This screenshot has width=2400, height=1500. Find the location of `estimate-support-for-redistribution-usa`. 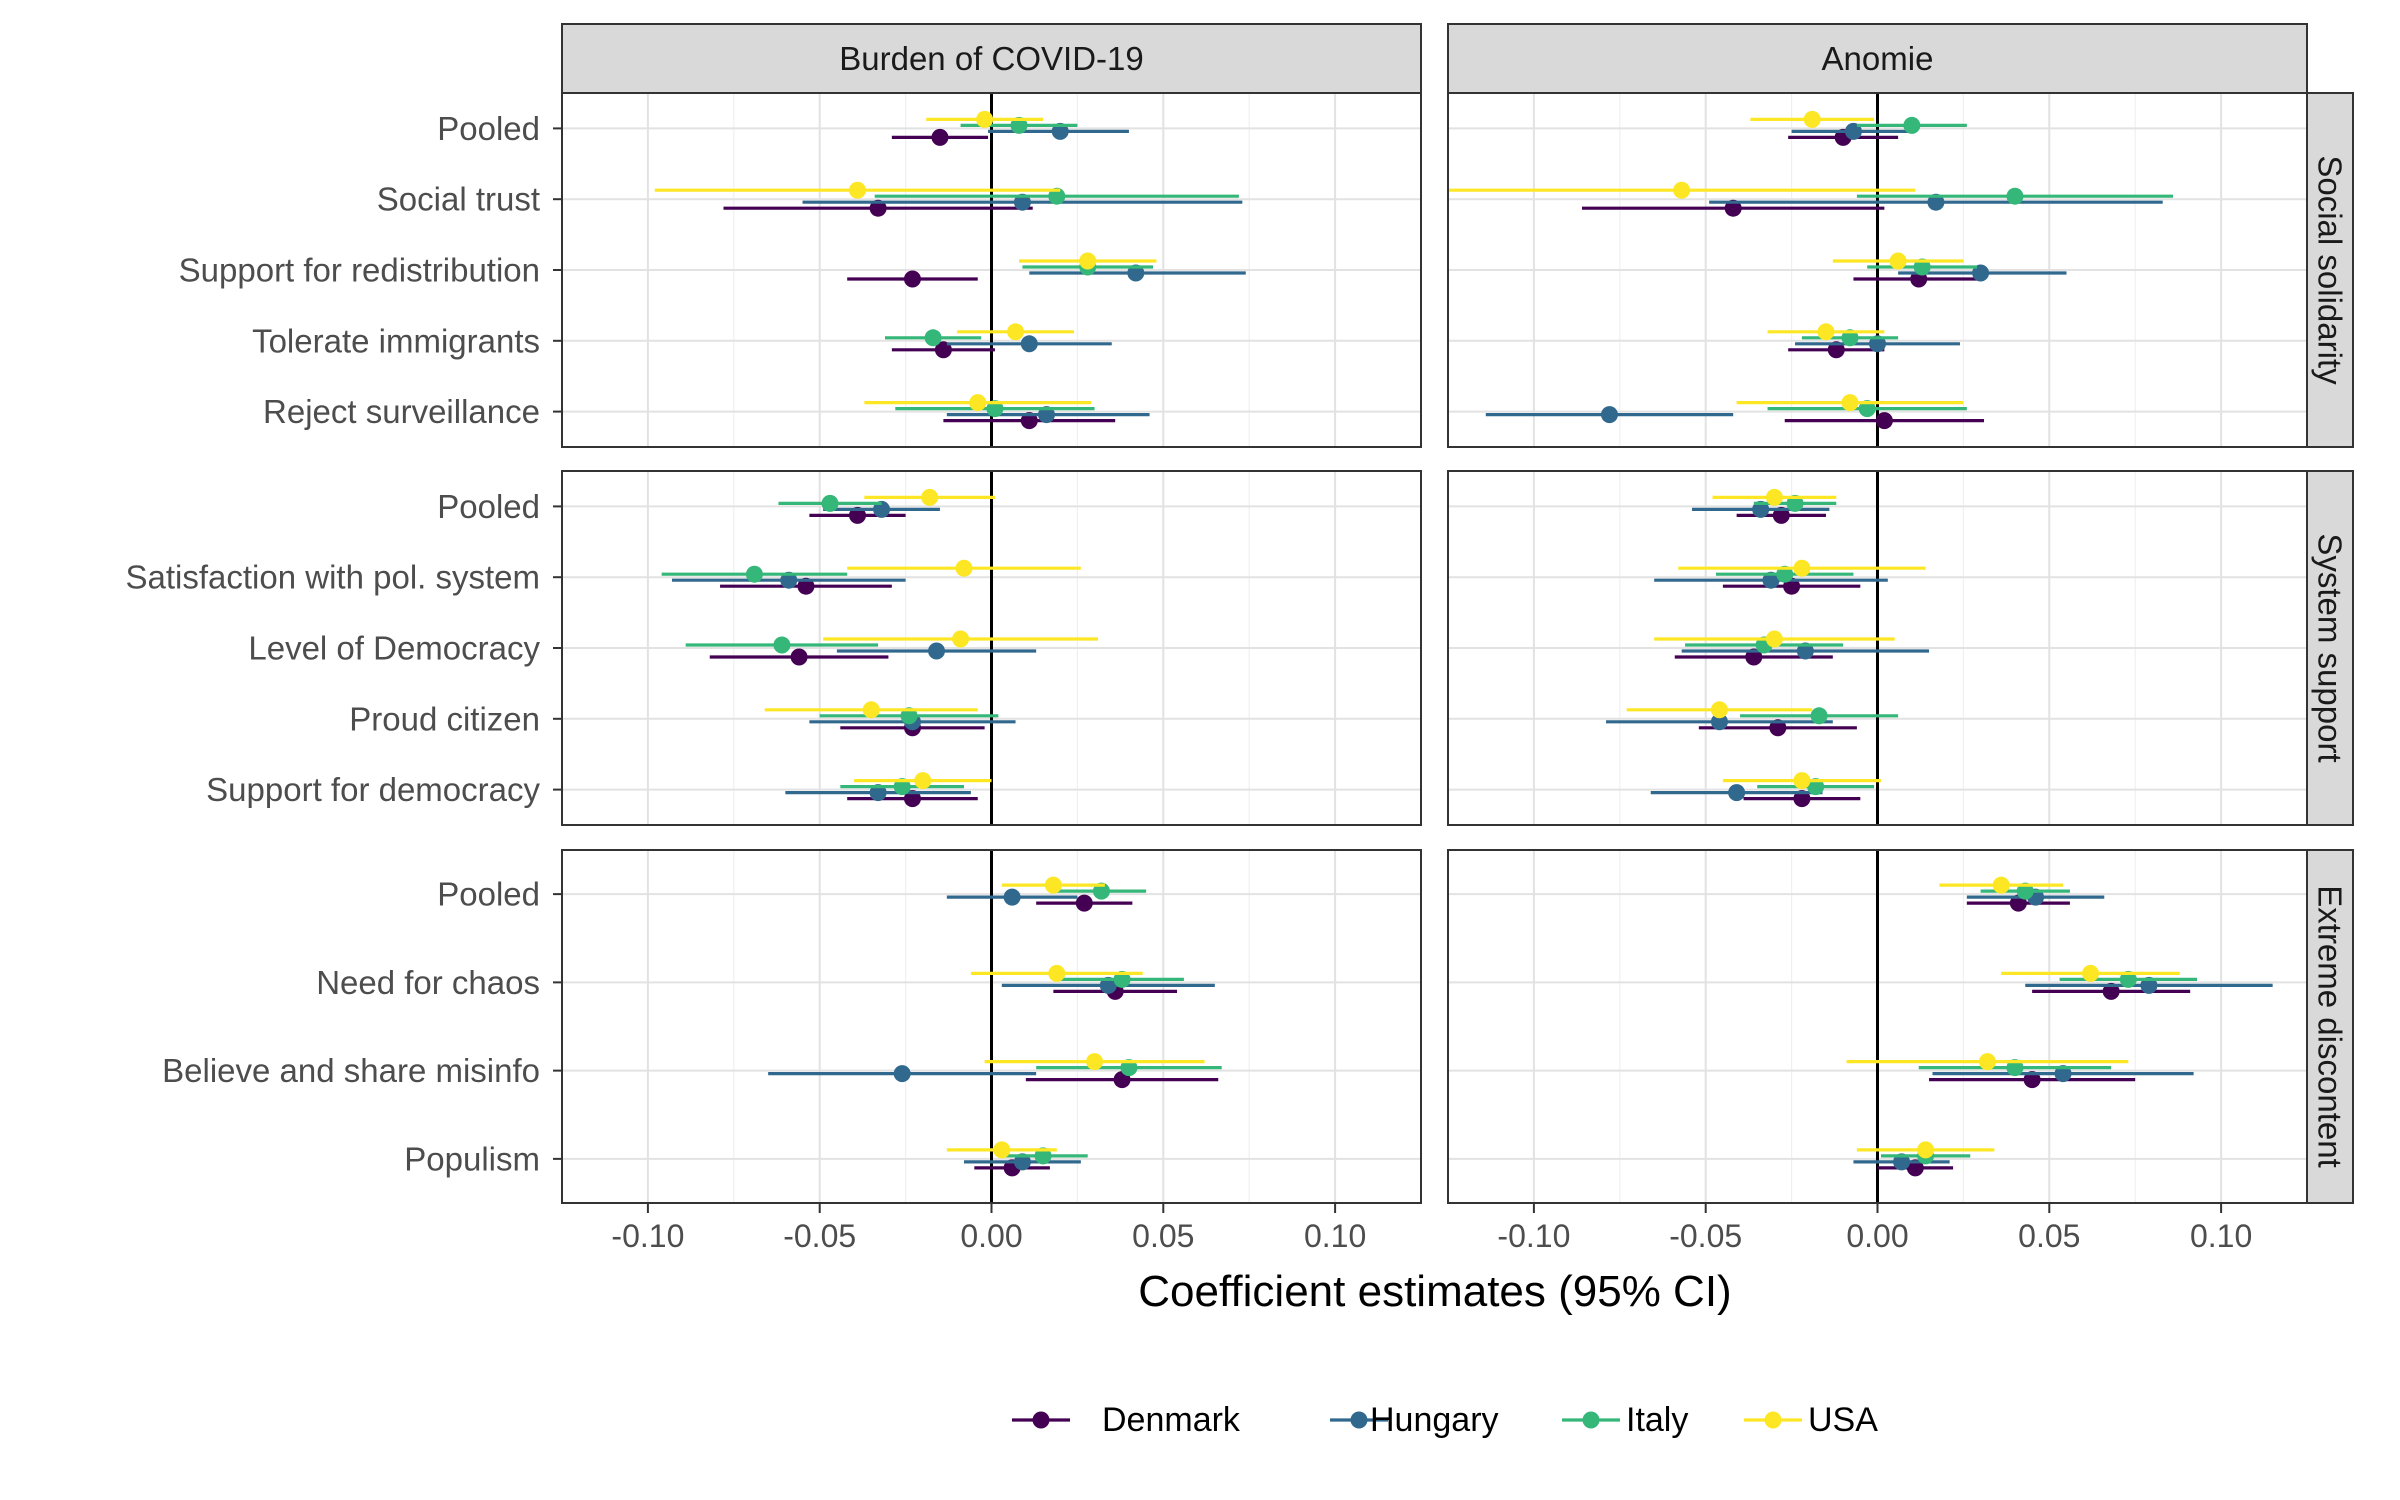

estimate-support-for-redistribution-usa is located at coordinates (1898, 261).